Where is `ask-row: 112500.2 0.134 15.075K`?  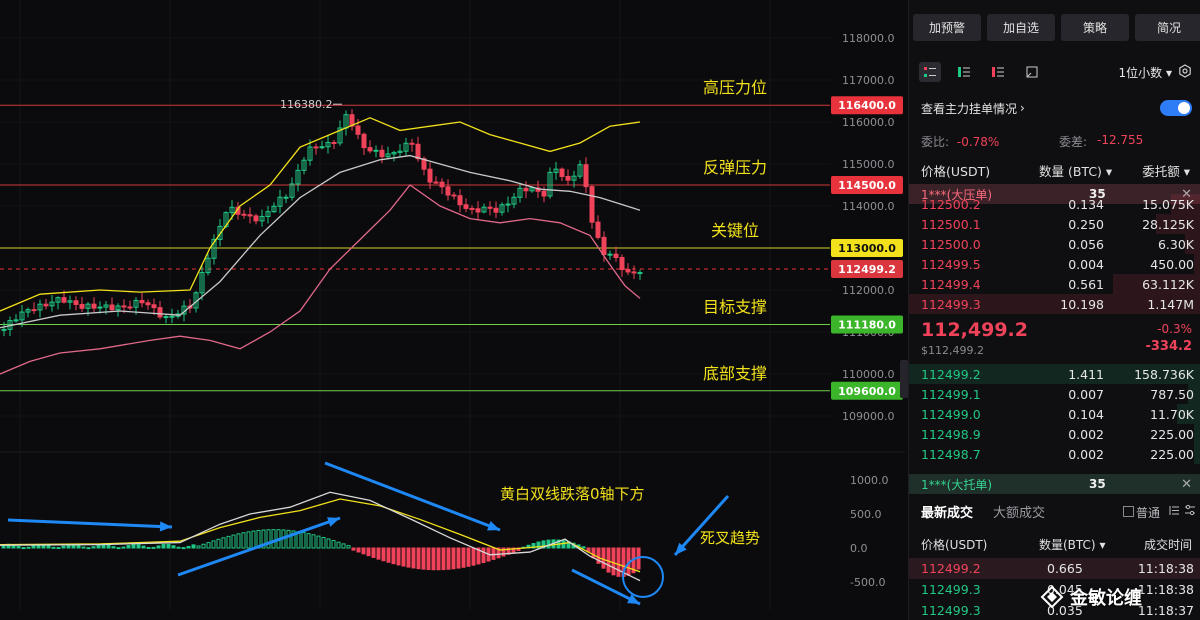
ask-row: 112500.2 0.134 15.075K is located at coordinates (1054, 204).